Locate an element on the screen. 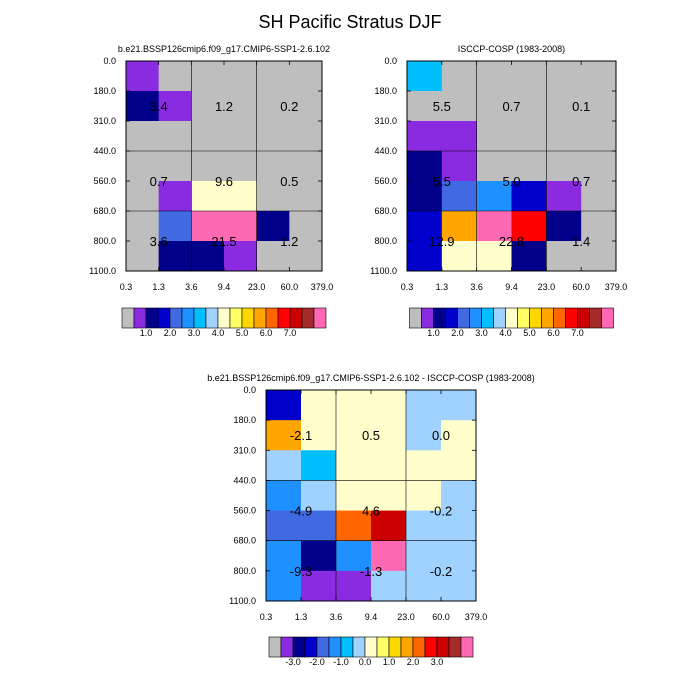 This screenshot has width=700, height=700. figure-title: SH Pacific Stratus DJF is located at coordinates (349, 22).